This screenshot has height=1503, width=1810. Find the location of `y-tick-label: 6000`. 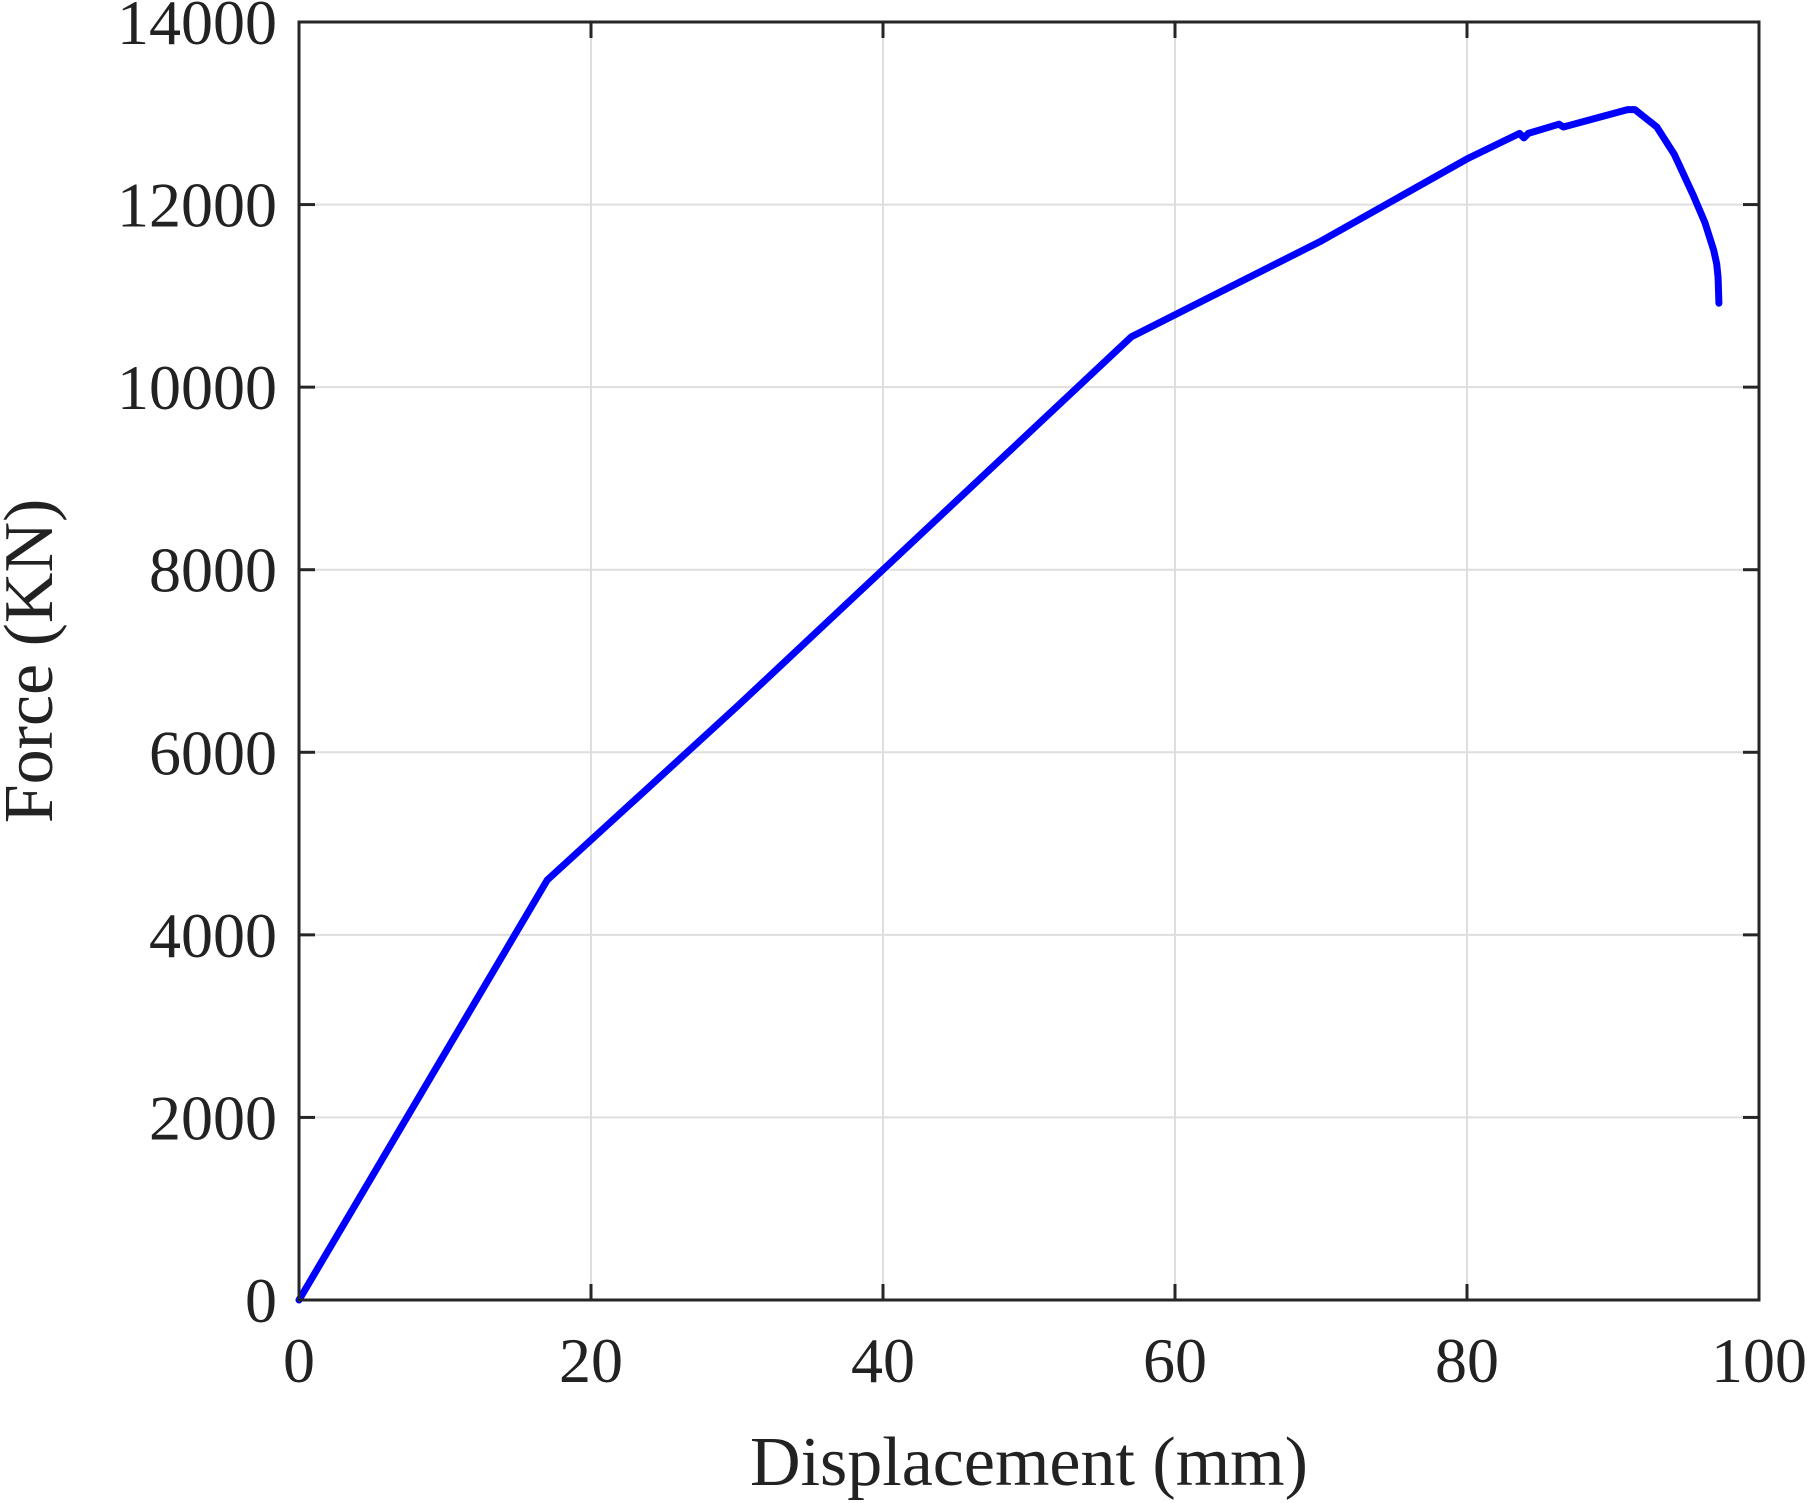

y-tick-label: 6000 is located at coordinates (213, 752).